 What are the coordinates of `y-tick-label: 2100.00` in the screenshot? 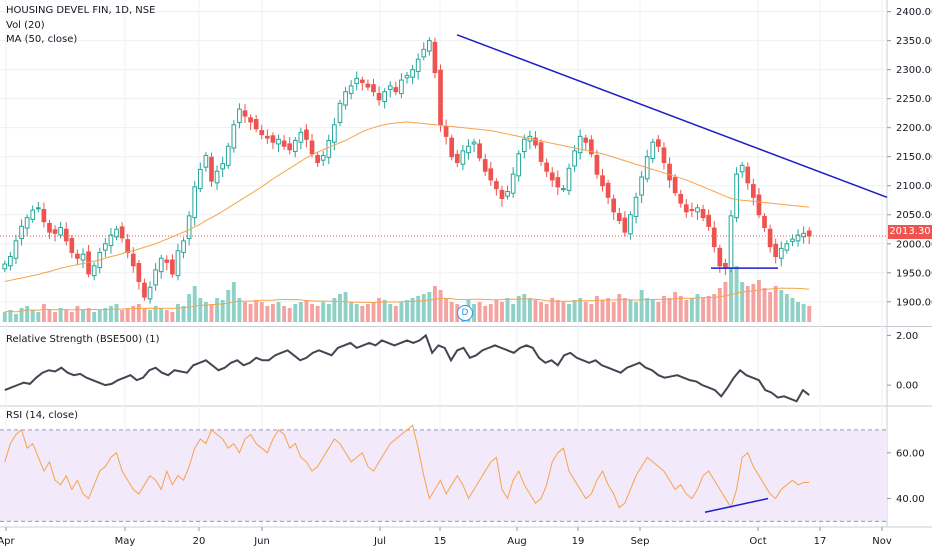 It's located at (914, 186).